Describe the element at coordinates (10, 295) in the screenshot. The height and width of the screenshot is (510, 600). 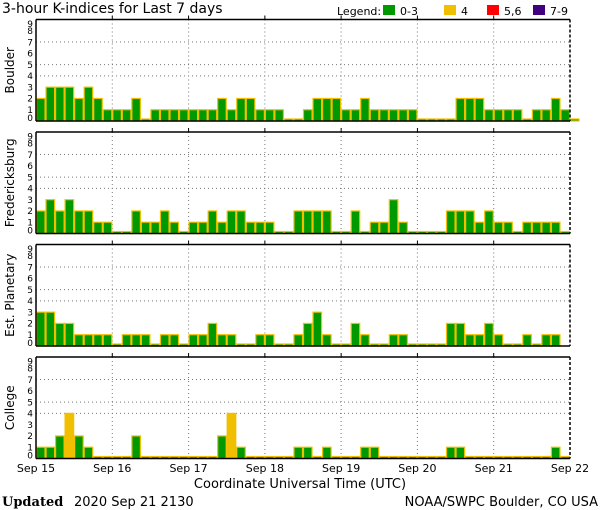
I see `panel-label: Est. Planetary` at that location.